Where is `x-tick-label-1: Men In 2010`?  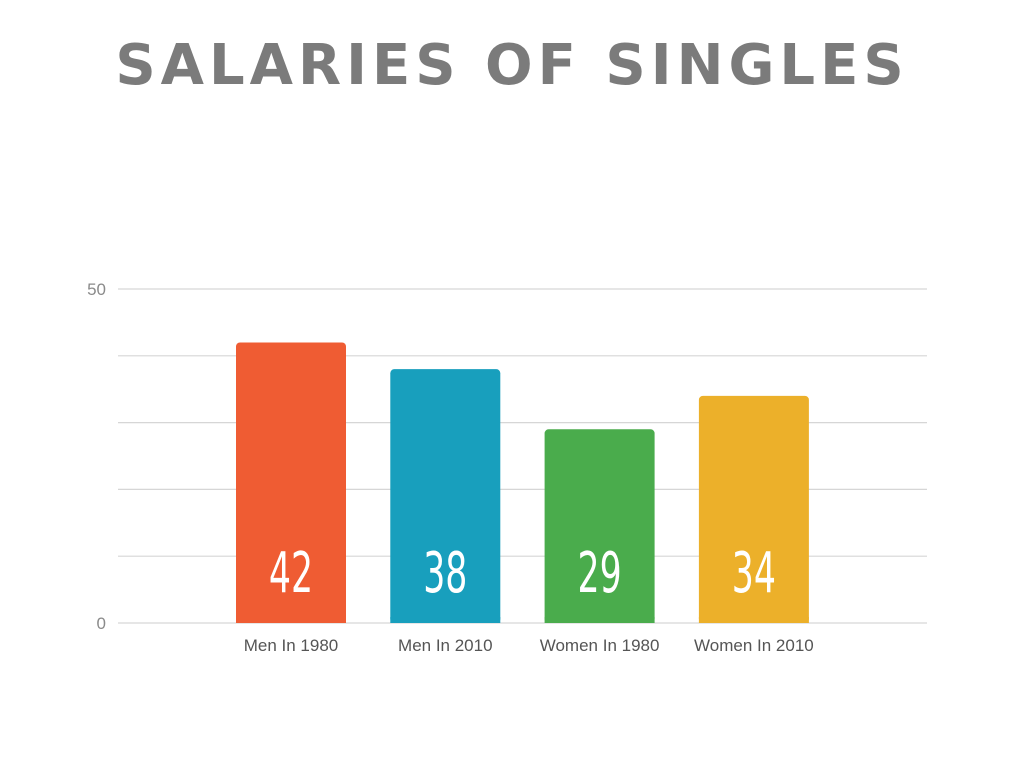
x-tick-label-1: Men In 2010 is located at coordinates (445, 645).